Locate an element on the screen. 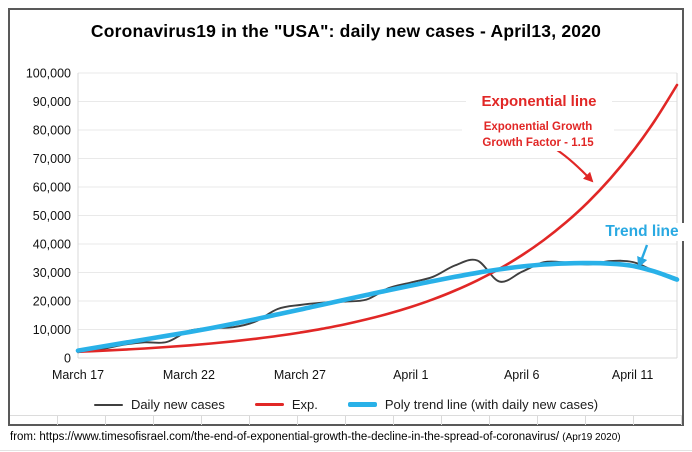  growth-factor-annotation: Exponential Growth Growth Factor - 1.15 is located at coordinates (538, 135).